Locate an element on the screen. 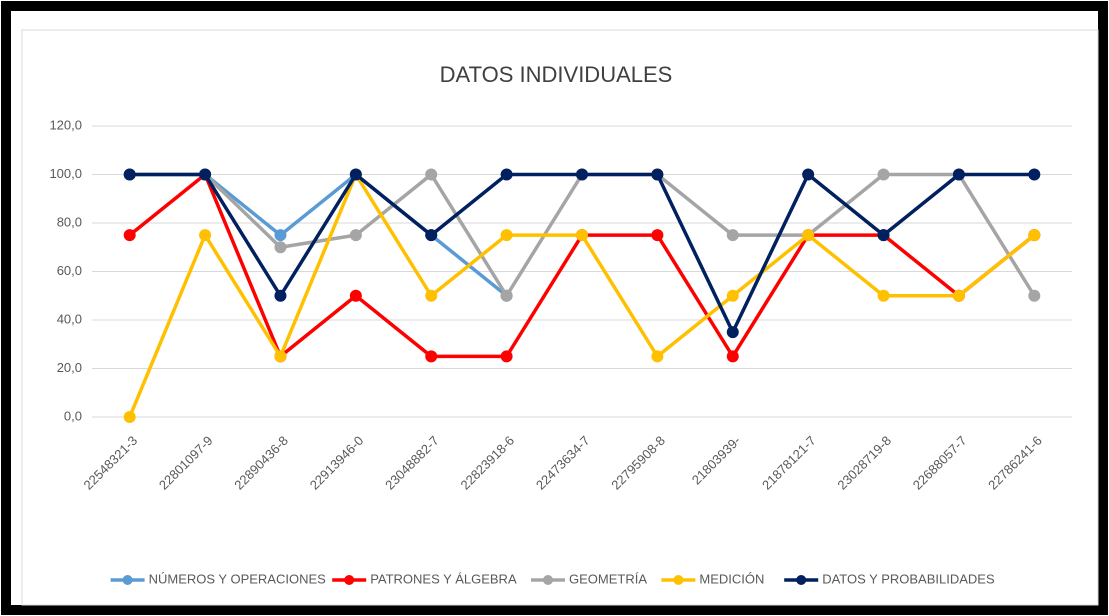  y-tick-label: 60,0 is located at coordinates (69, 270).